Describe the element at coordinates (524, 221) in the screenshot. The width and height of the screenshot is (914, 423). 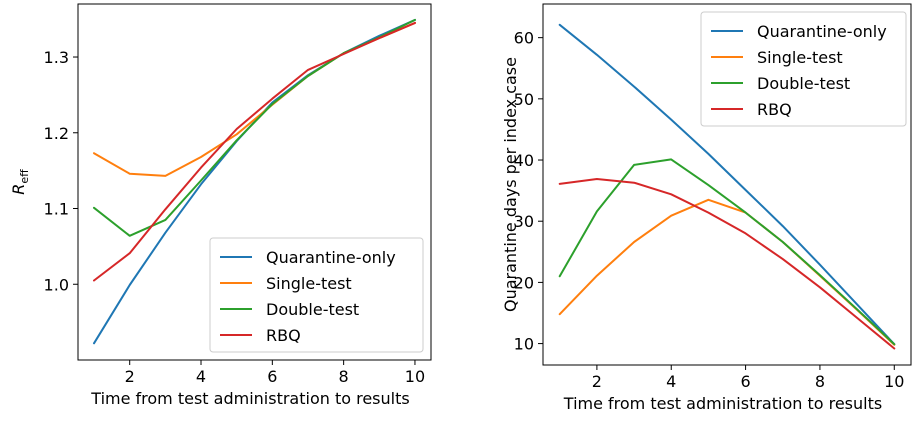
I see `y-tick-label: 30` at that location.